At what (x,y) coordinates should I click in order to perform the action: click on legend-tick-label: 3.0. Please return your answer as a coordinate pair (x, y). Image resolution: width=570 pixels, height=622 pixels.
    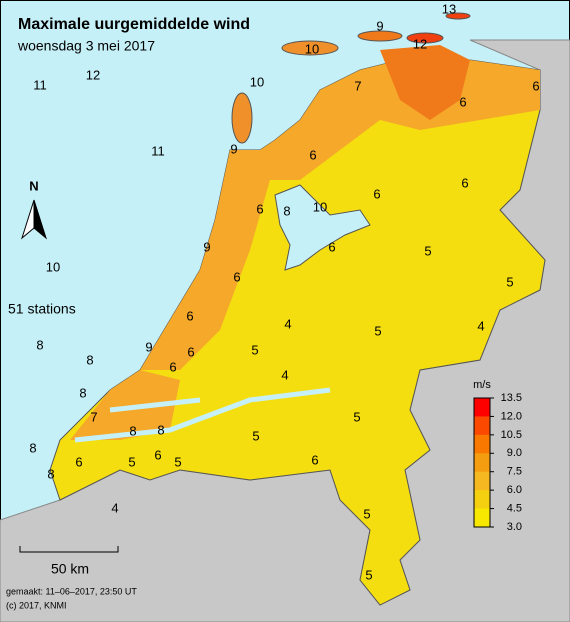
    Looking at the image, I should click on (514, 527).